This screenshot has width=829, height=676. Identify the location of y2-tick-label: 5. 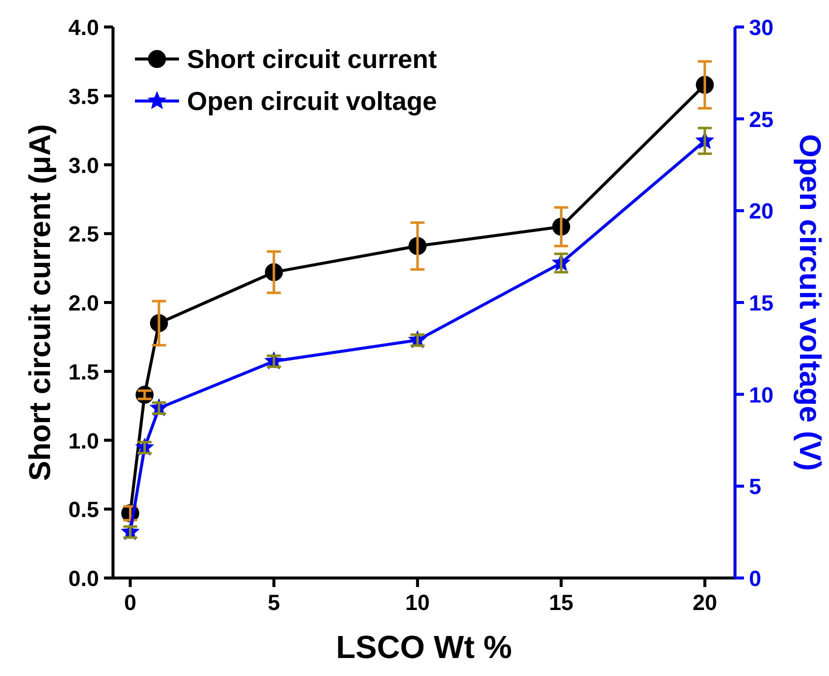
(755, 487).